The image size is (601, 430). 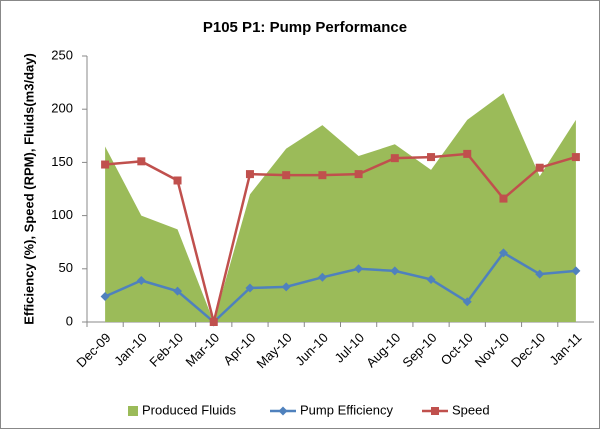 What do you see at coordinates (133, 411) in the screenshot?
I see `legend-swatch` at bounding box center [133, 411].